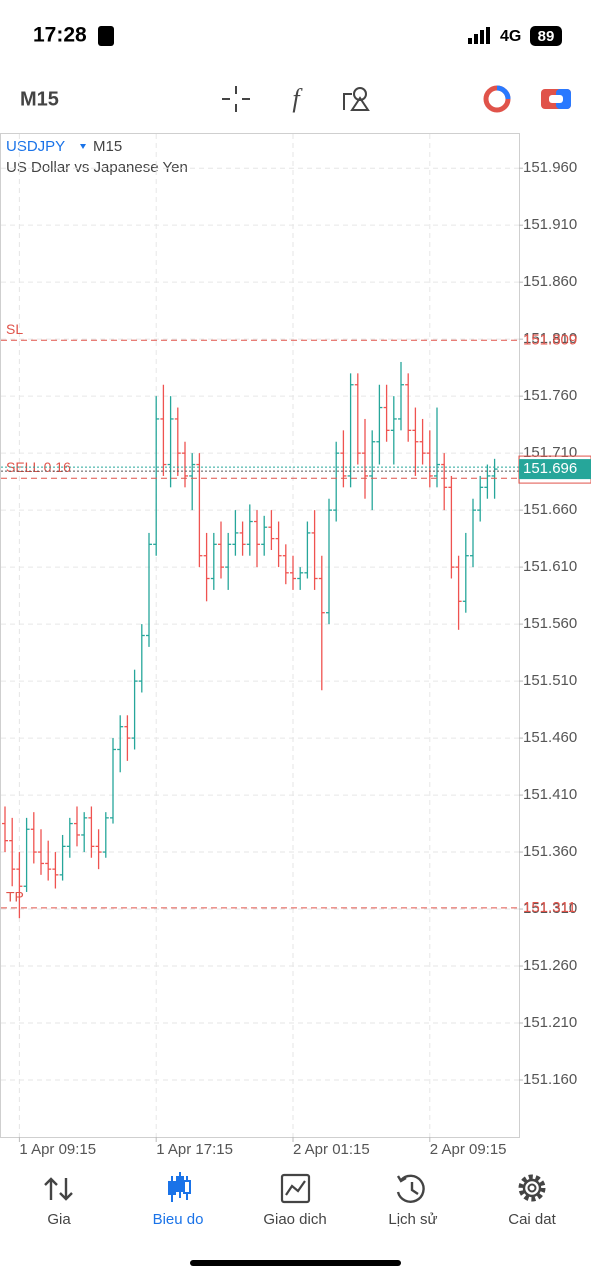 This screenshot has height=1285, width=591. Describe the element at coordinates (14, 329) in the screenshot. I see `level-name: SL` at that location.